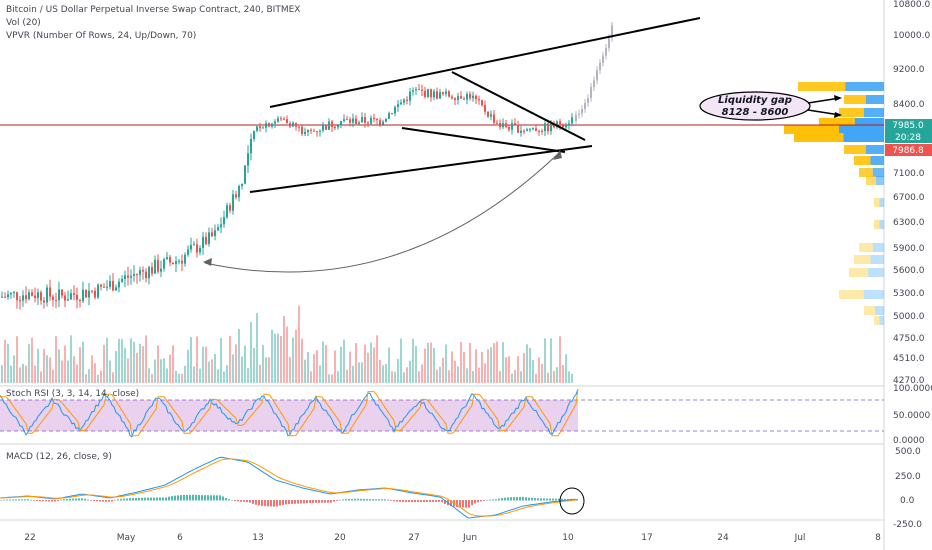 The width and height of the screenshot is (932, 550). Describe the element at coordinates (452, 538) in the screenshot. I see `time-axis: 22 May 6 13 20 27 Jun 10 17 24 Jul 8` at that location.